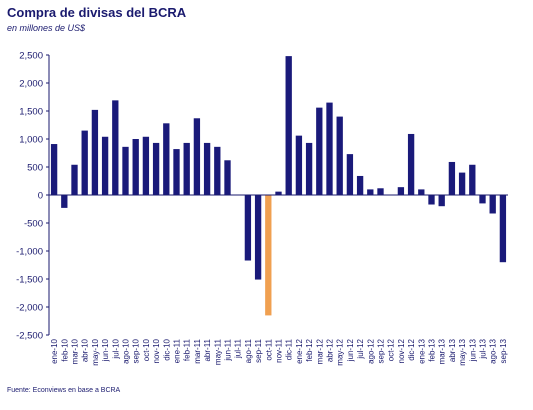 This screenshot has height=410, width=533. What do you see at coordinates (319, 351) in the screenshot?
I see `x-tick-label: mar-12` at bounding box center [319, 351].